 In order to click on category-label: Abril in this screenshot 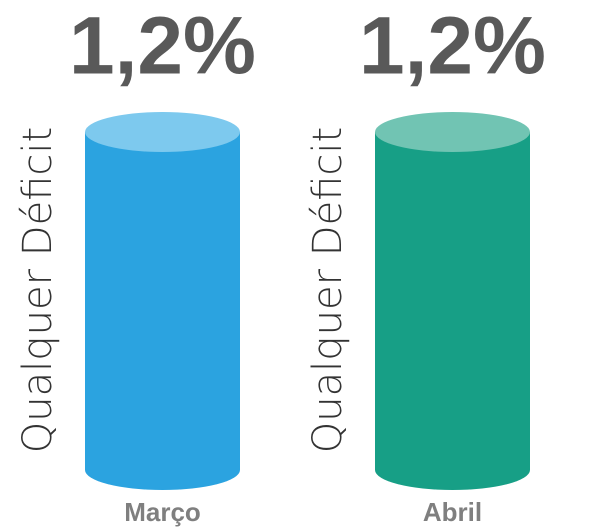, I will do `click(452, 512)`.